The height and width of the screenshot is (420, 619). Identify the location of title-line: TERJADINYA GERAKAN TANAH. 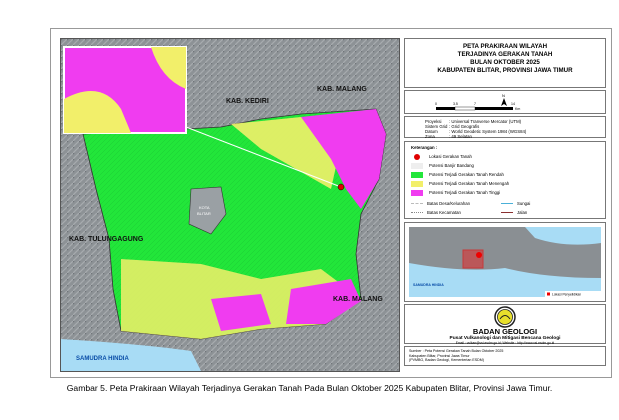
(505, 54).